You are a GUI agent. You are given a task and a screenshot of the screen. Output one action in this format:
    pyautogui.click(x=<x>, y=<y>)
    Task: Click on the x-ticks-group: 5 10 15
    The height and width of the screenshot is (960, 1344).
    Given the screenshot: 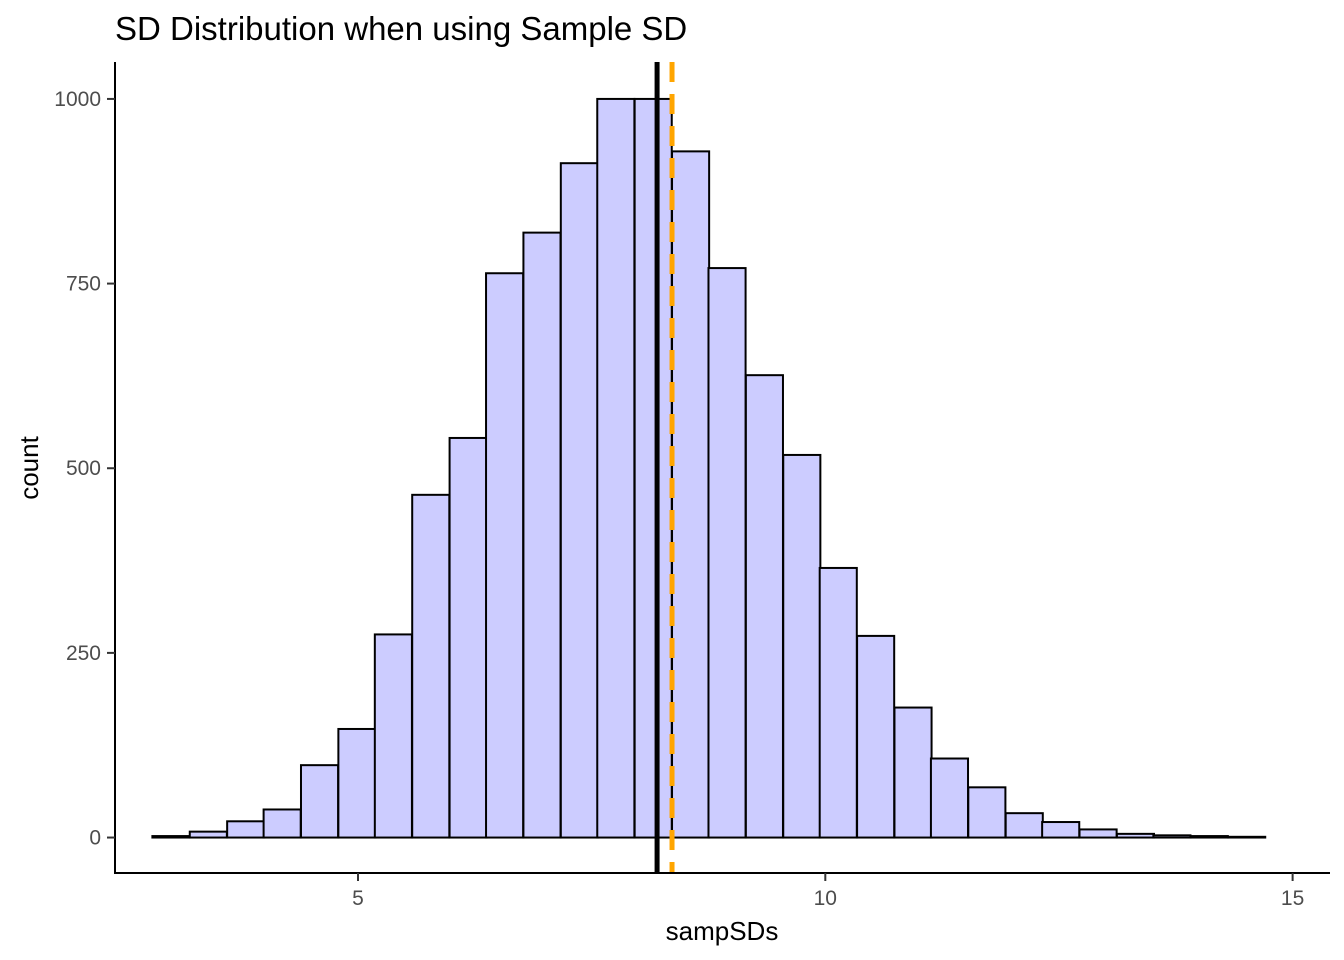 What is the action you would take?
    pyautogui.click(x=828, y=891)
    